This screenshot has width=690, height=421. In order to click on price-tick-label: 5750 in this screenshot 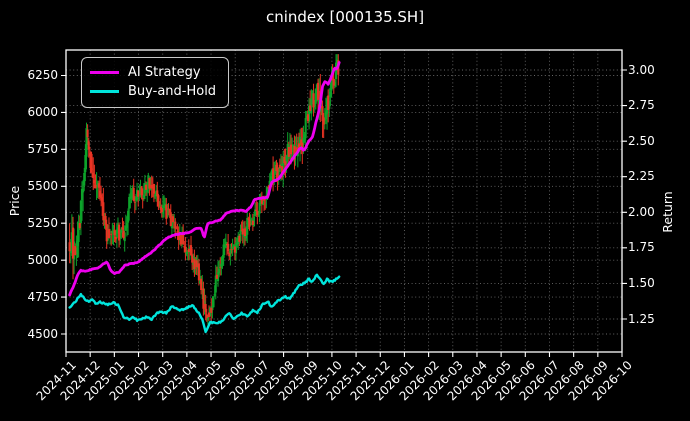, I will do `click(42, 148)`.